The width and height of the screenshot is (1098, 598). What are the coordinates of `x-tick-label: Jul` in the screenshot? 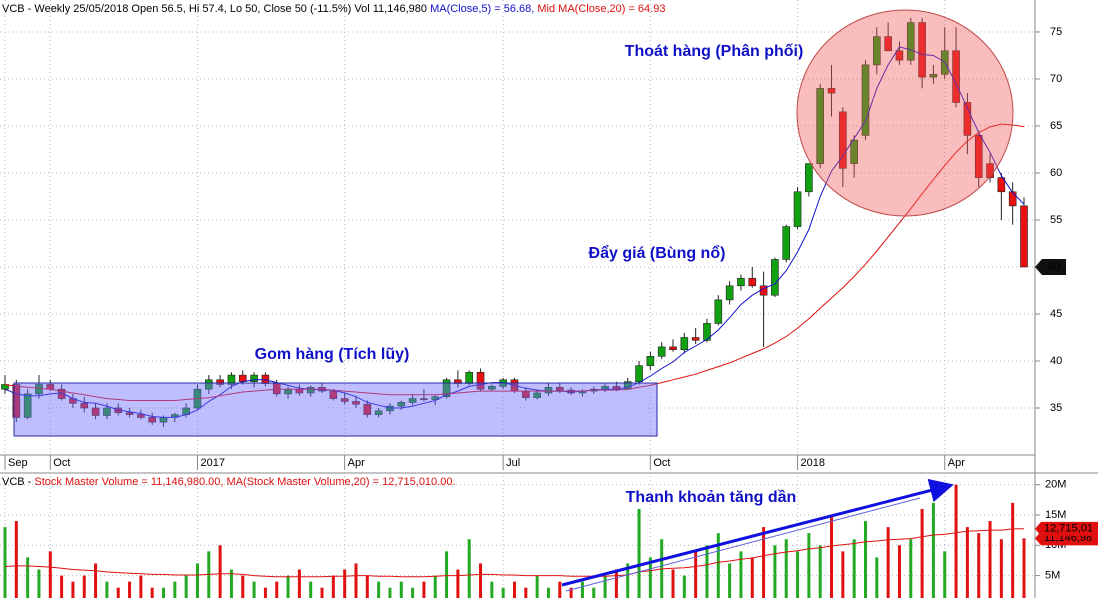 It's located at (513, 463).